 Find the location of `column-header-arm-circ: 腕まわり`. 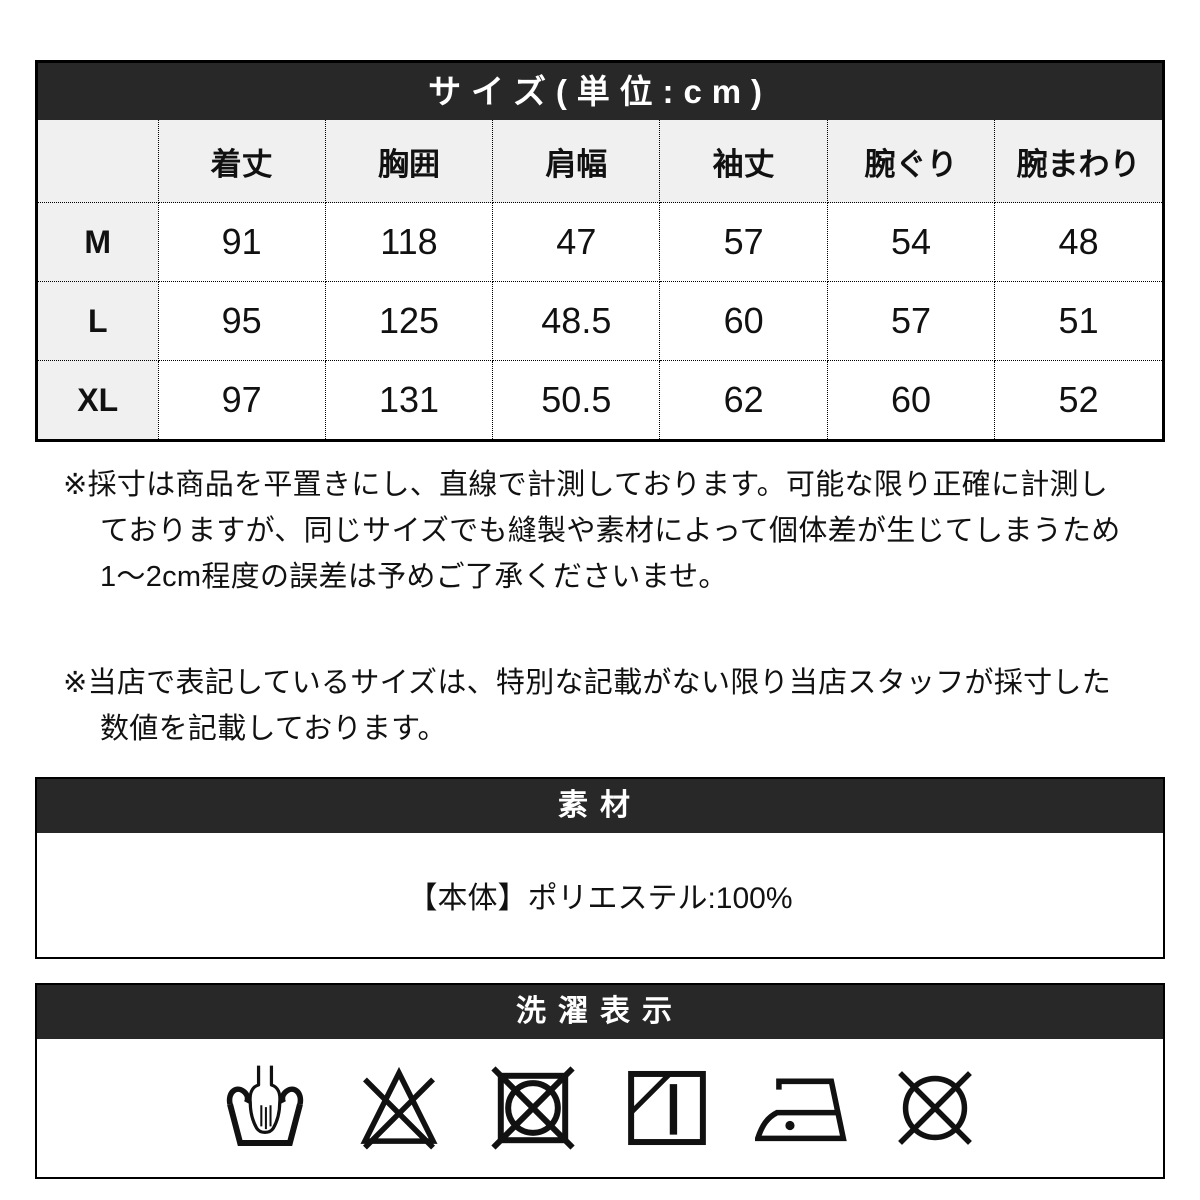

column-header-arm-circ: 腕まわり is located at coordinates (1078, 161).